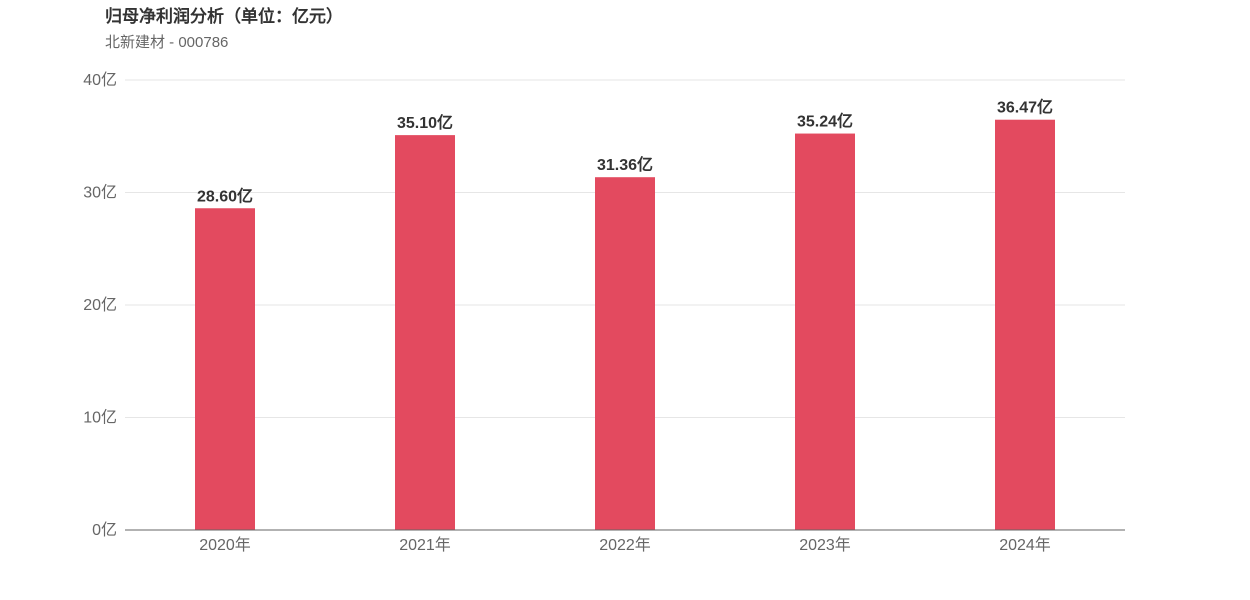 Image resolution: width=1250 pixels, height=600 pixels. Describe the element at coordinates (167, 42) in the screenshot. I see `chart-subtitle: 北新建材 - 000786` at that location.